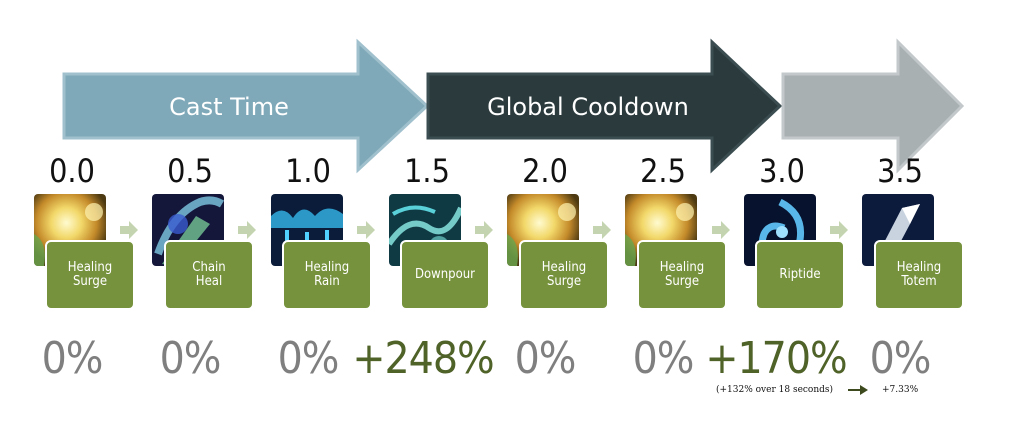 The width and height of the screenshot is (1010, 439). What do you see at coordinates (800, 275) in the screenshot?
I see `spell-card: Riptide` at bounding box center [800, 275].